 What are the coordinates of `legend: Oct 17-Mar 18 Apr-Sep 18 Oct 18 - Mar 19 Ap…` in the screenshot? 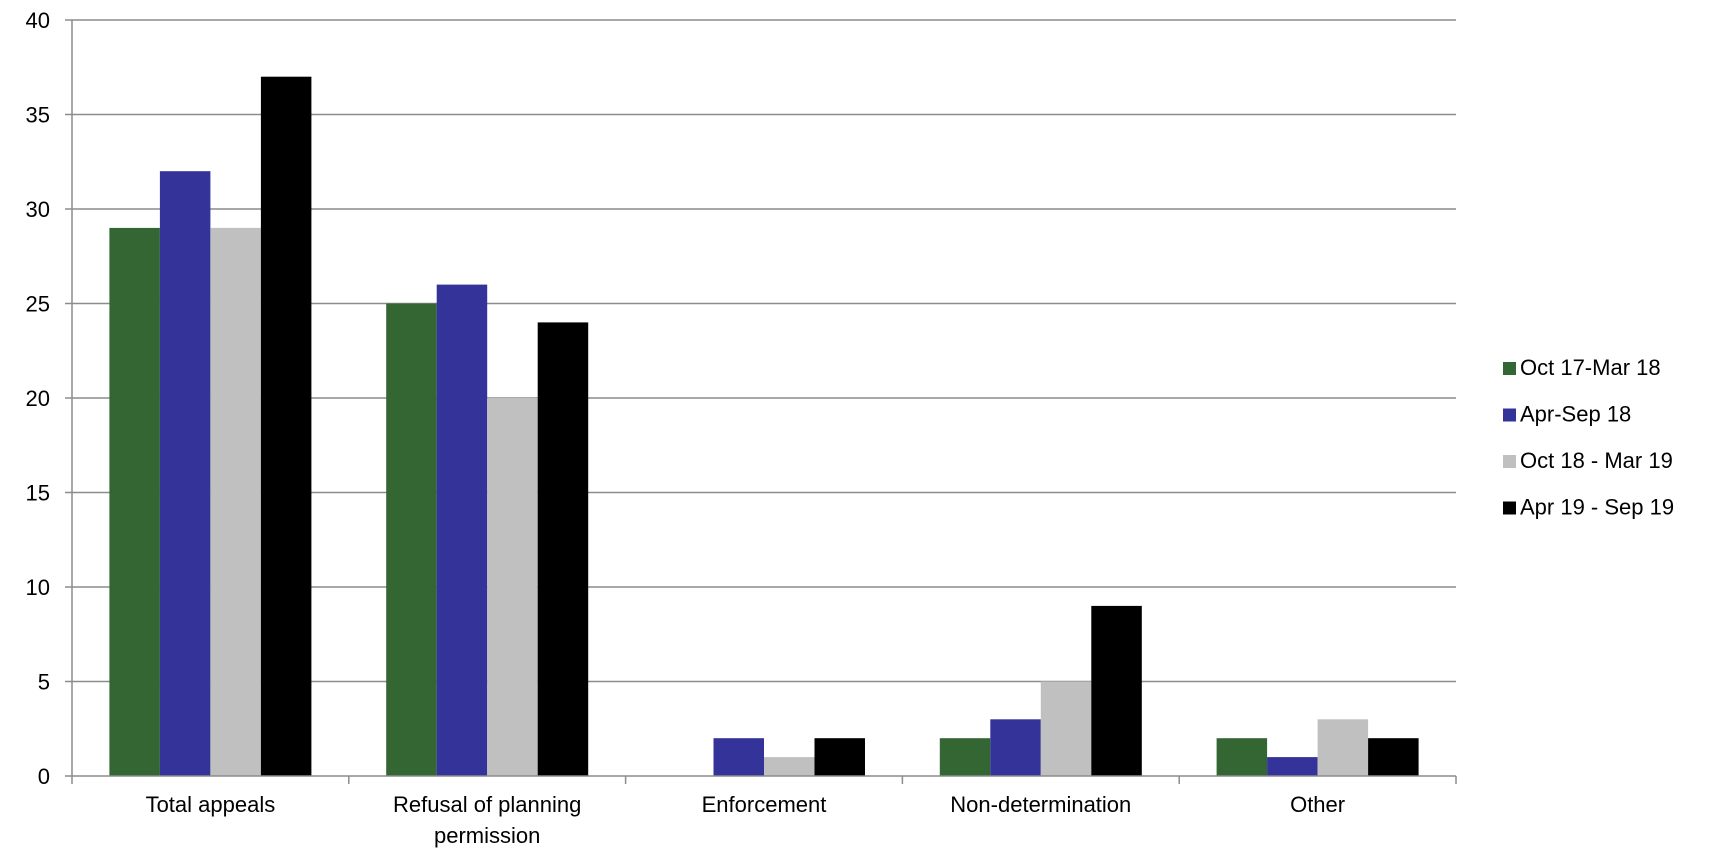 It's located at (1588, 437).